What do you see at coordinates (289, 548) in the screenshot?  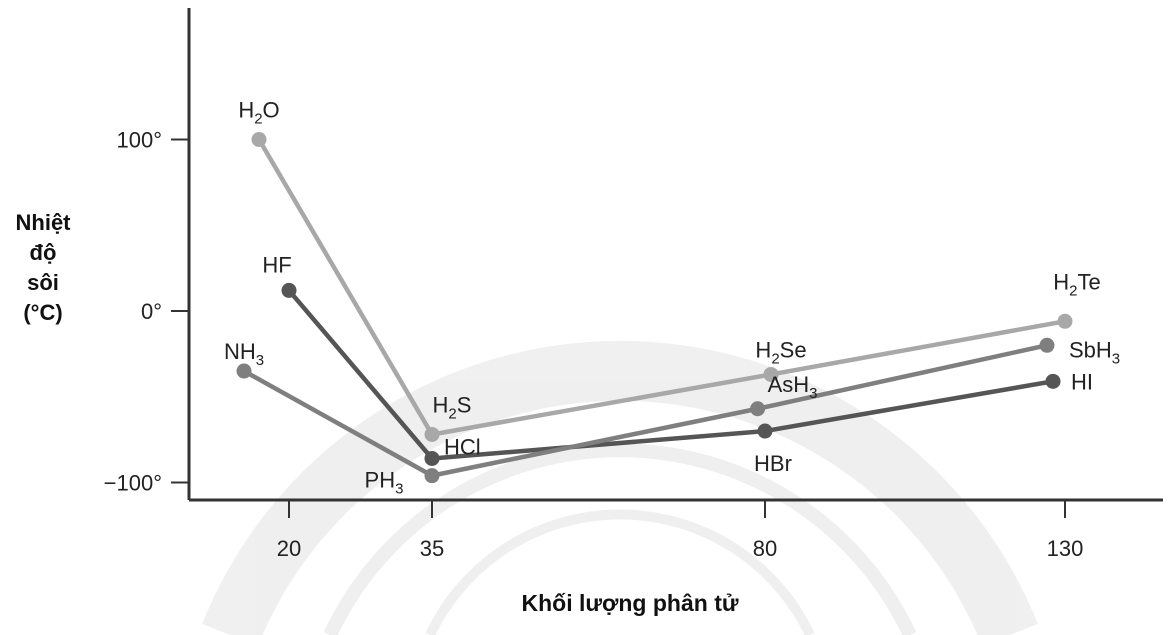 I see `x-tick-label: 20` at bounding box center [289, 548].